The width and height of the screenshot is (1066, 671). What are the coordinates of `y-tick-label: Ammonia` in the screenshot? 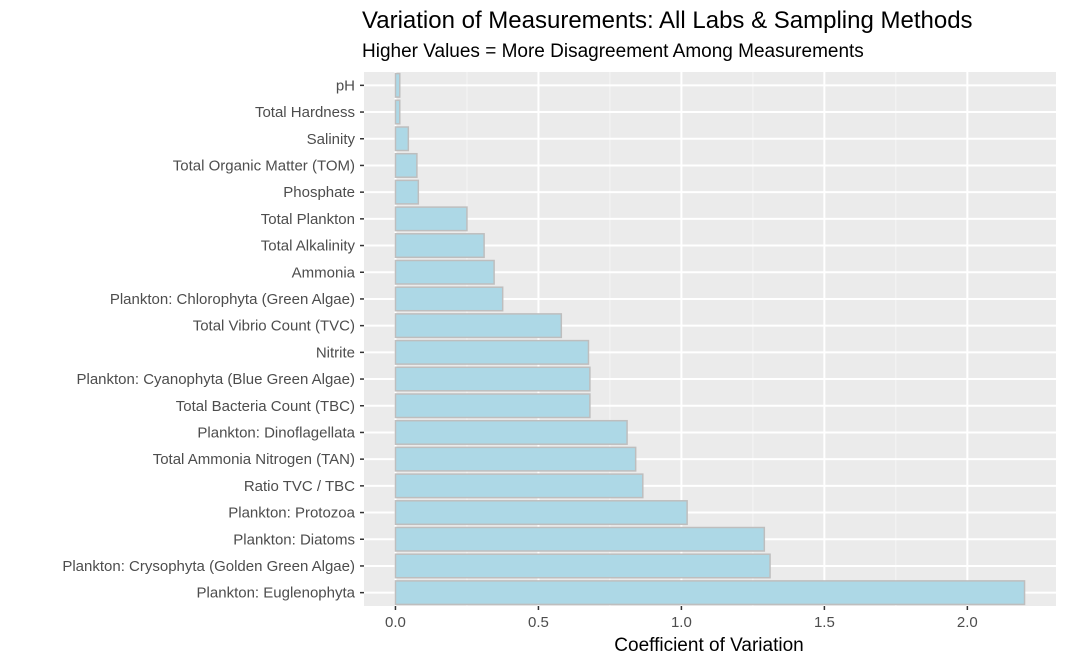 It's located at (324, 272).